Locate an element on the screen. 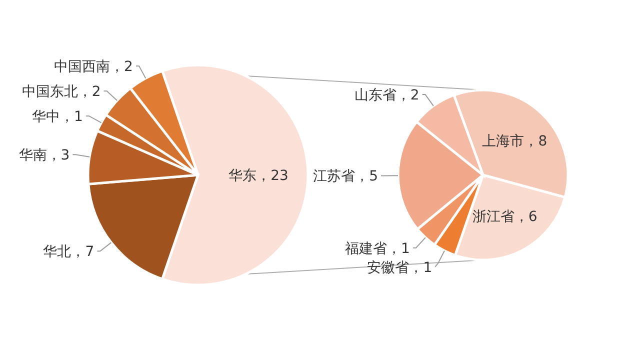 The width and height of the screenshot is (623, 350). slice-label: 中国西南 is located at coordinates (82, 66).